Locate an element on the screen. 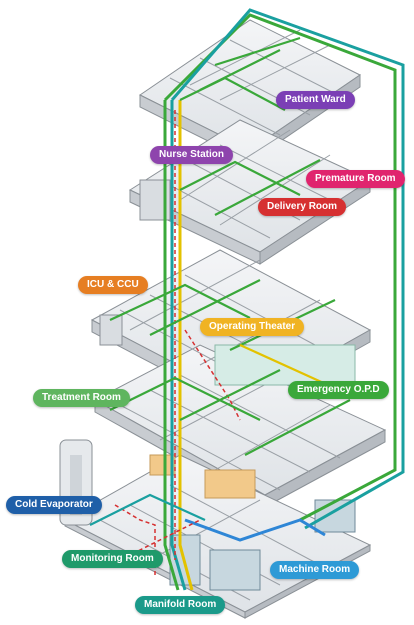  label-treatment-room: Treatment Room is located at coordinates (81, 398).